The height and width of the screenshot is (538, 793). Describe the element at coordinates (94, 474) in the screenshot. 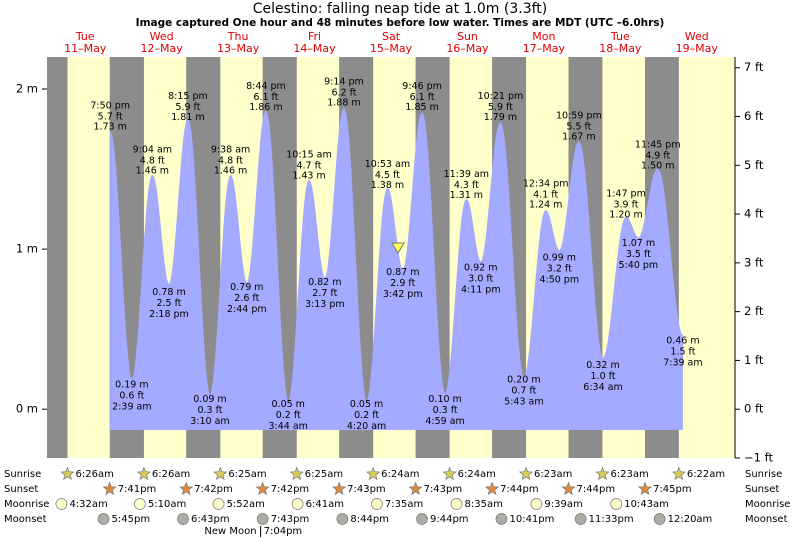

I see `sunrise-time: 6:26am` at that location.